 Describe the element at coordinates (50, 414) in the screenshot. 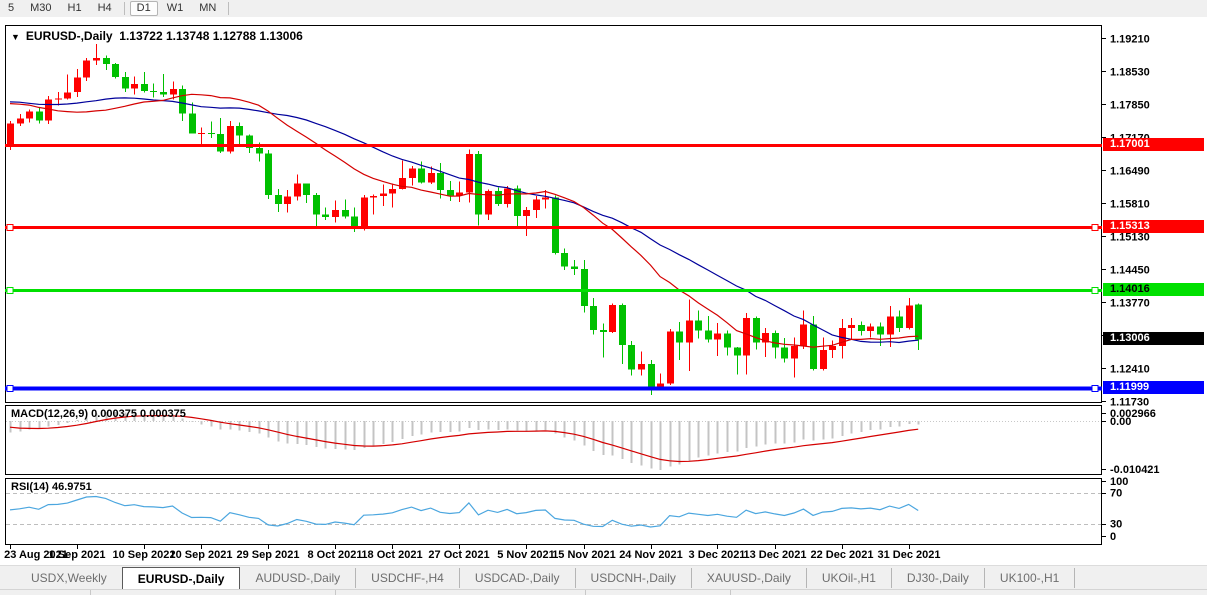

I see `macd-name: MACD(12,26,9)` at that location.